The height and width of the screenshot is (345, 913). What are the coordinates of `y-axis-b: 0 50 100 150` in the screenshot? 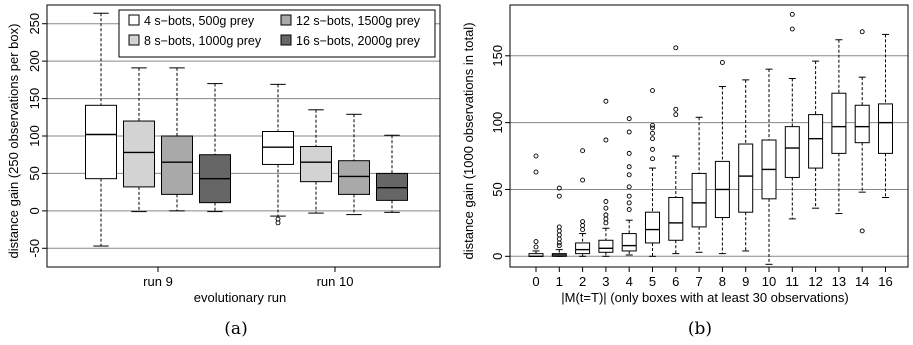 It's located at (500, 152).